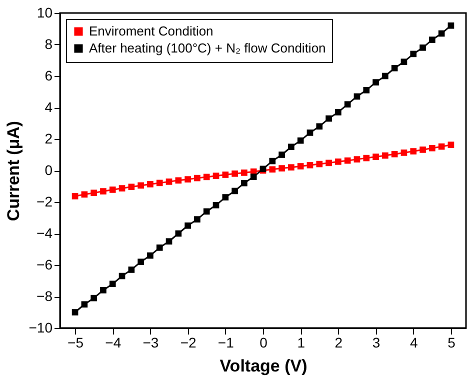 This screenshot has height=378, width=474. What do you see at coordinates (44, 264) in the screenshot?
I see `y-tick-label: −6` at bounding box center [44, 264].